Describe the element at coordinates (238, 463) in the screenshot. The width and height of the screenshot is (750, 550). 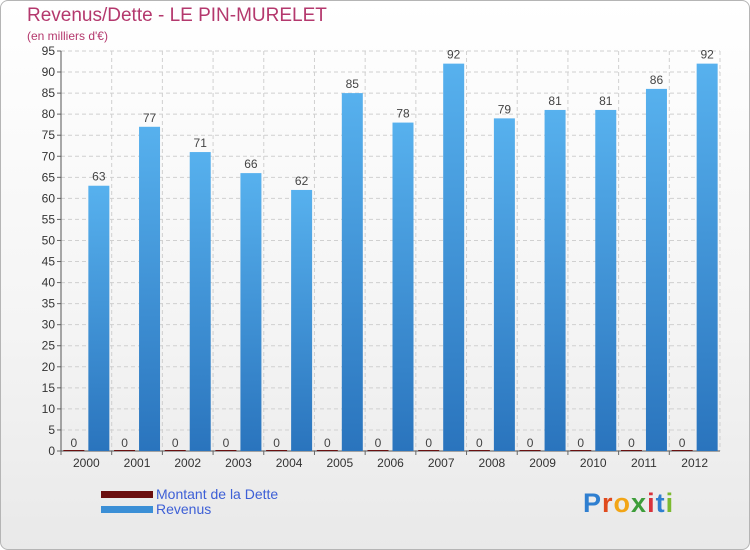
I see `x-tick-label: 2003` at that location.